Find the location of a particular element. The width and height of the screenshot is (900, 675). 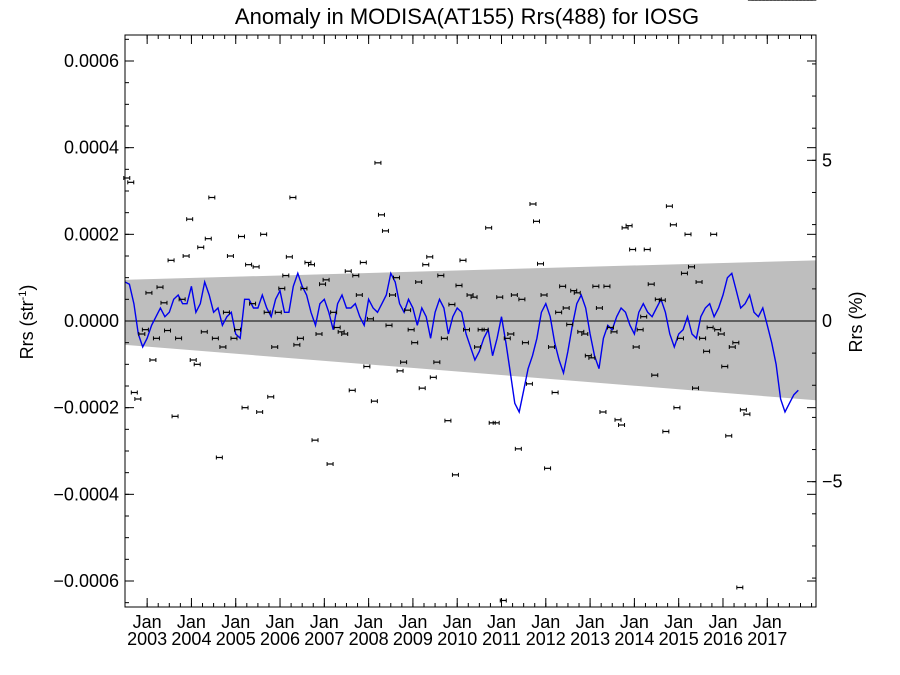

y-axis-label-left-text: Rrs (str is located at coordinates (27, 329).